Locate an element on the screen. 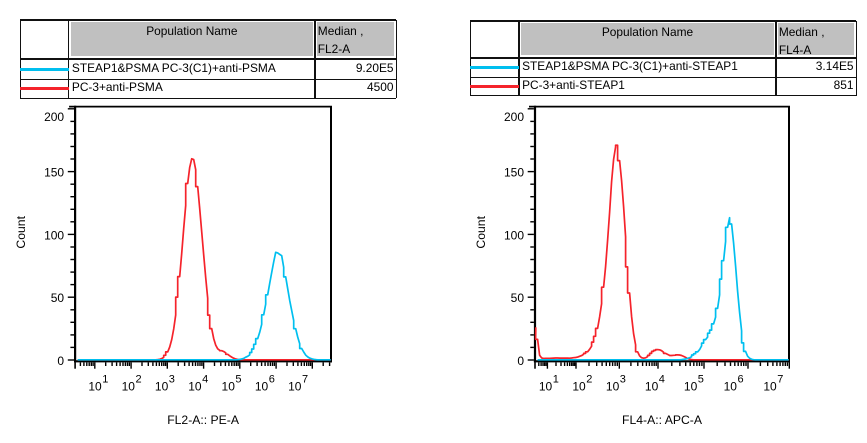  svg-text: FL2-A:: PE-A is located at coordinates (203, 420).